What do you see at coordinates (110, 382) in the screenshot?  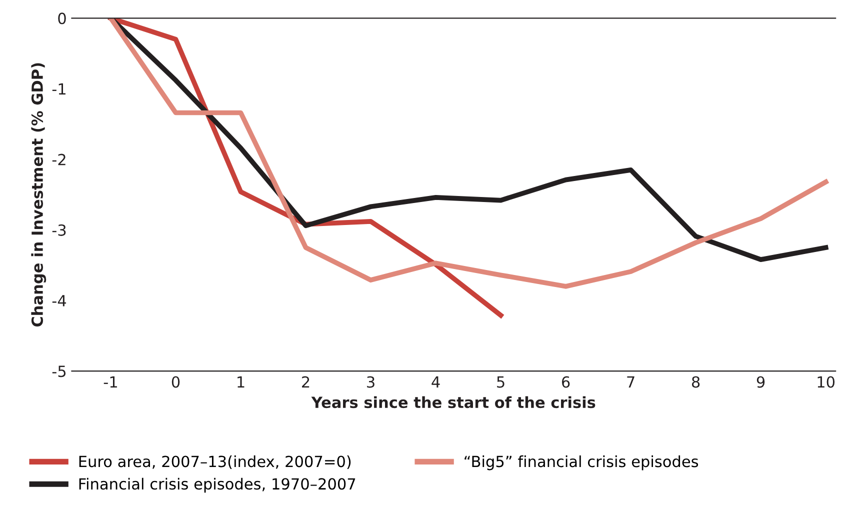 I see `x-tick-label: -1` at bounding box center [110, 382].